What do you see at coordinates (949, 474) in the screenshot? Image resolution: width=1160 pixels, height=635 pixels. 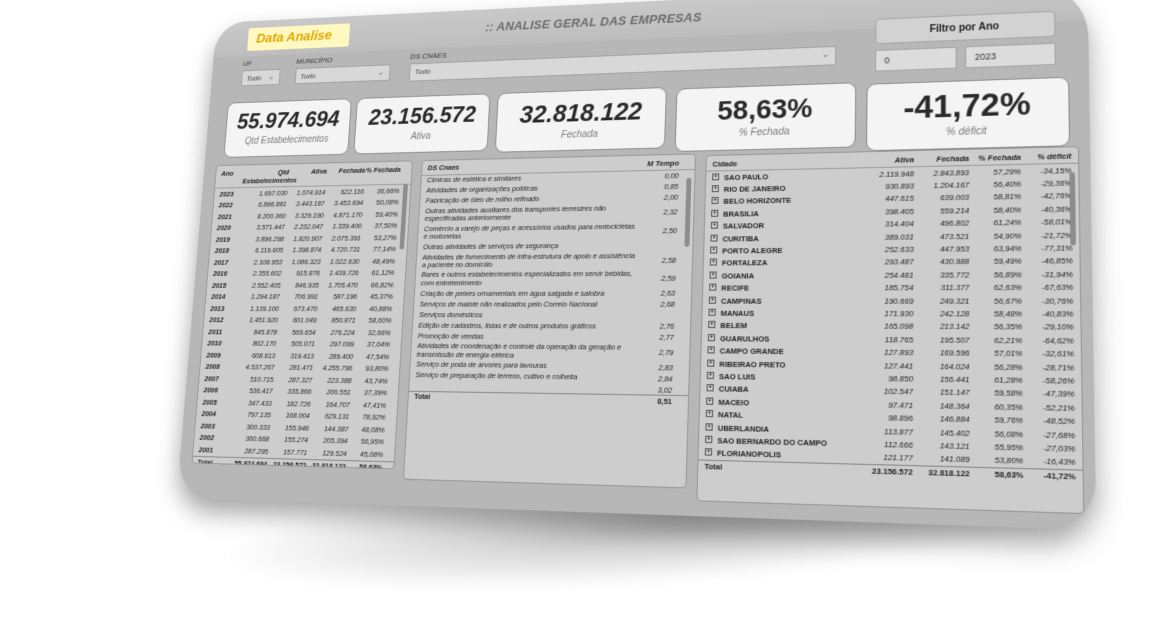 I see `cell-fechada: 32.818.122` at bounding box center [949, 474].